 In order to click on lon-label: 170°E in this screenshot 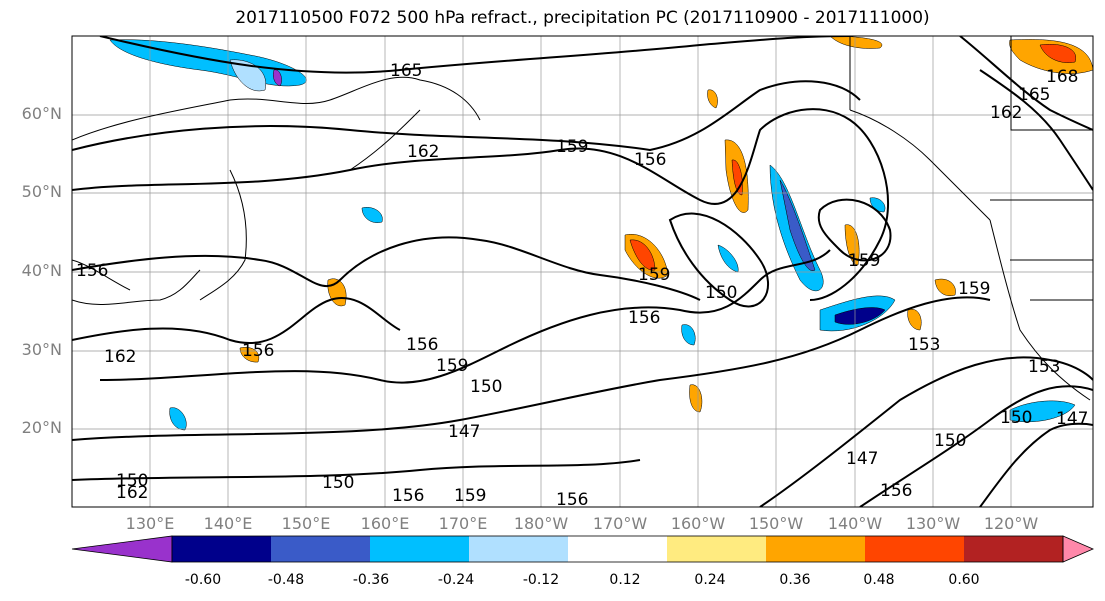, I will do `click(463, 523)`.